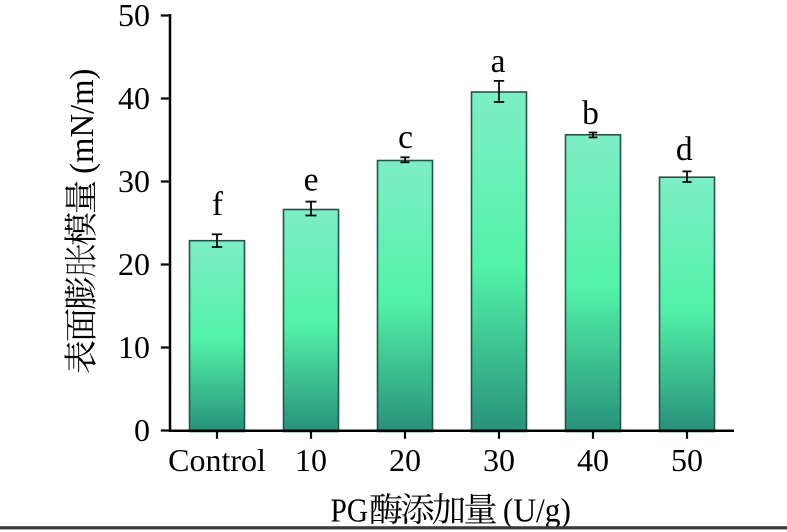 The height and width of the screenshot is (532, 787). What do you see at coordinates (684, 149) in the screenshot?
I see `svg-text: d` at bounding box center [684, 149].